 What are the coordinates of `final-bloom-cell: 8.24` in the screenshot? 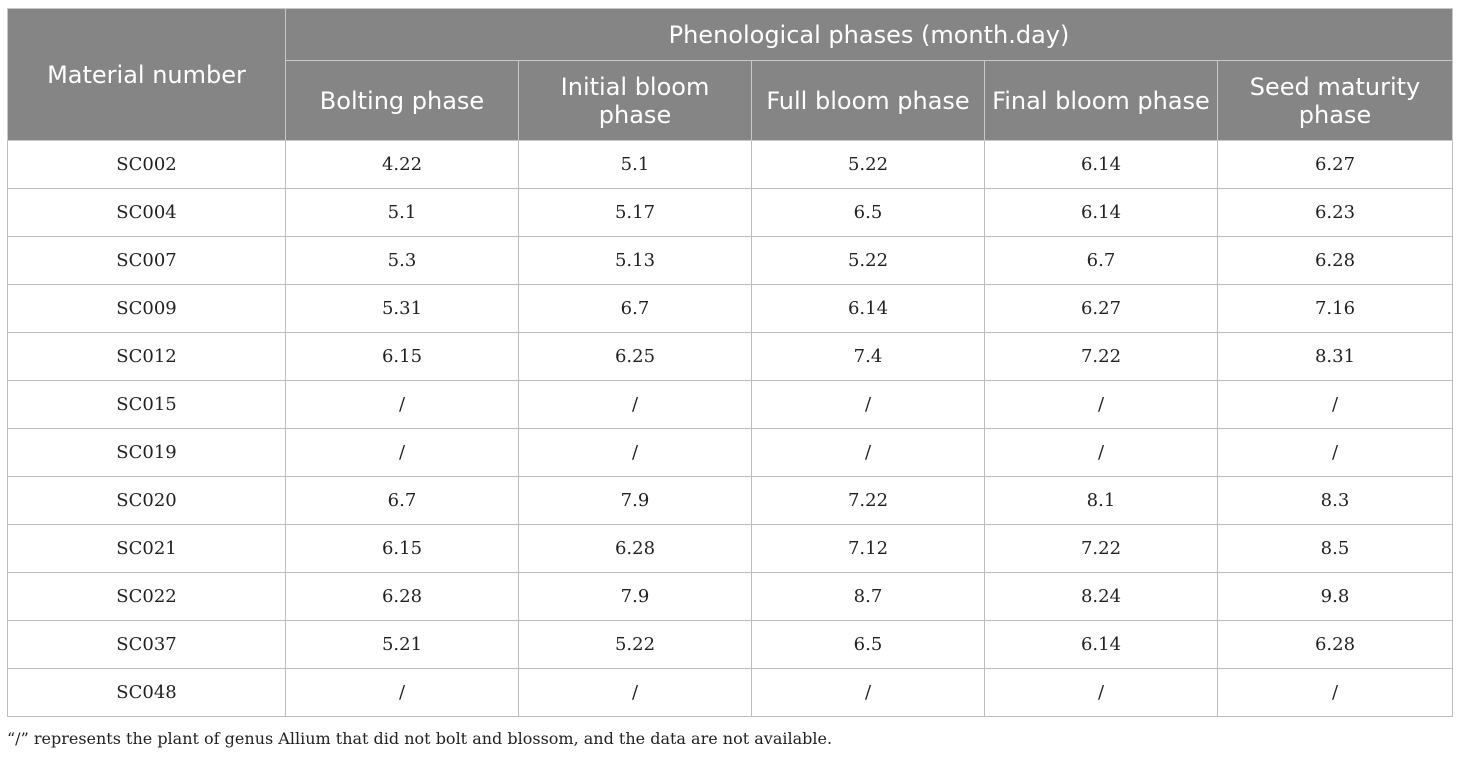 It's located at (1101, 596).